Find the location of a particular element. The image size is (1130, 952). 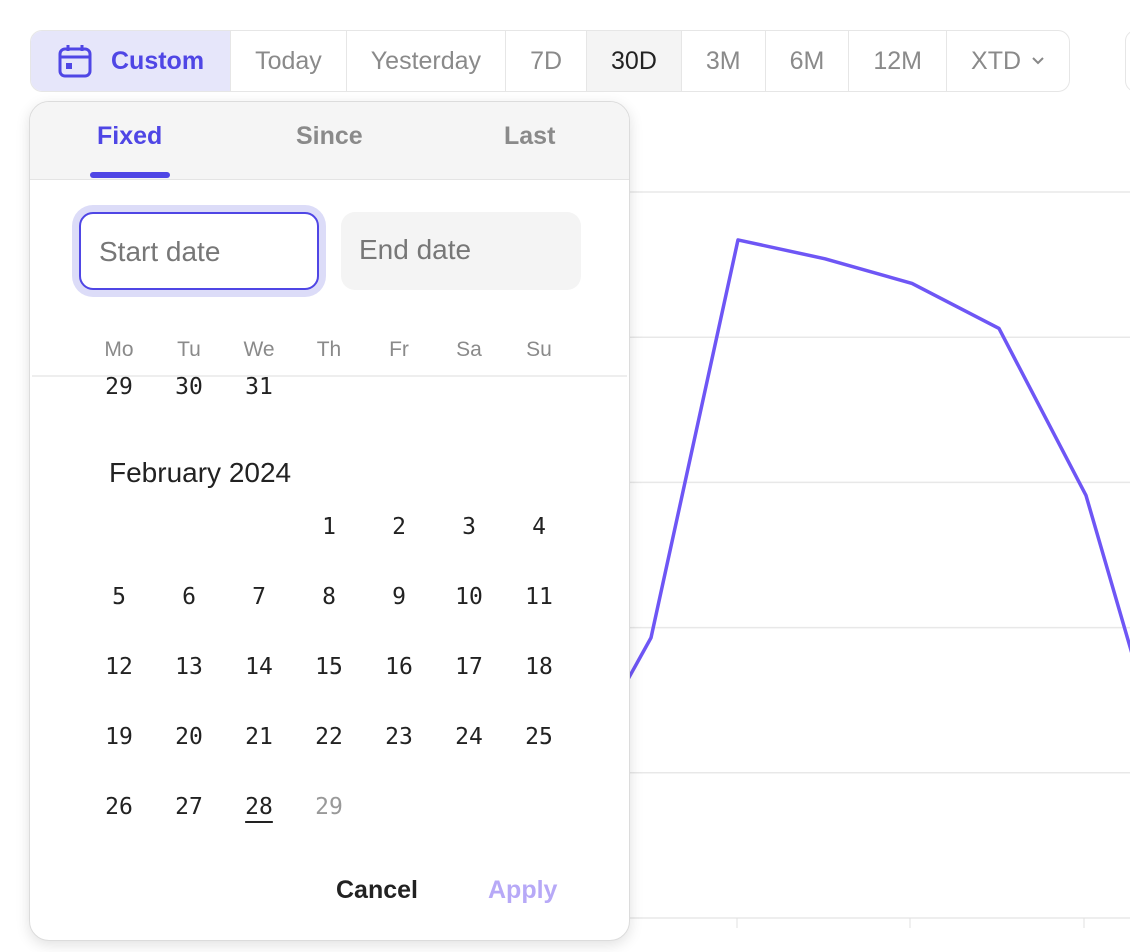

range-12m: 12M is located at coordinates (898, 61).